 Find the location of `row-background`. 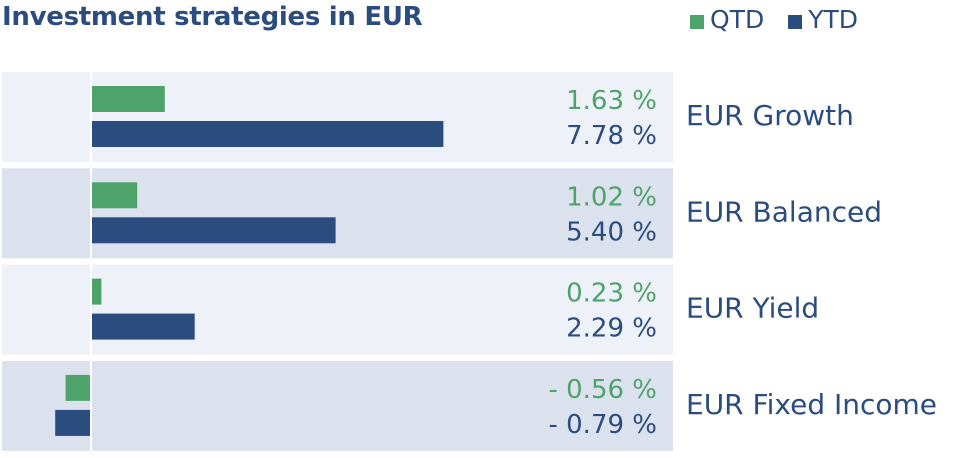

row-background is located at coordinates (337, 405).